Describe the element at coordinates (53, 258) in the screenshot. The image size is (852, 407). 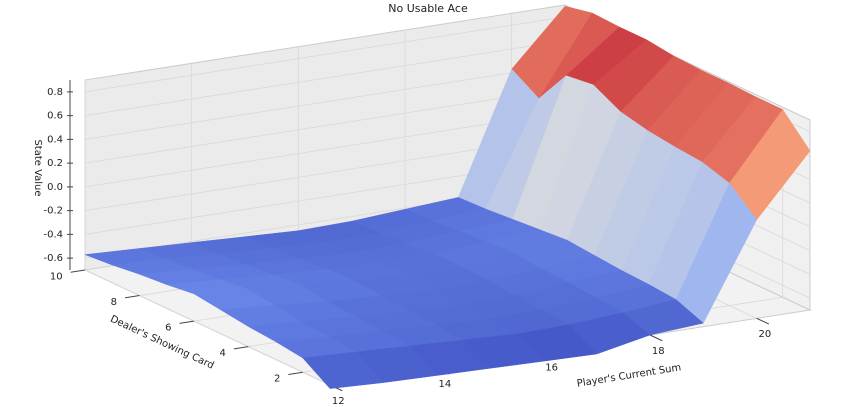
I see `z-tick-label: -0.6` at that location.